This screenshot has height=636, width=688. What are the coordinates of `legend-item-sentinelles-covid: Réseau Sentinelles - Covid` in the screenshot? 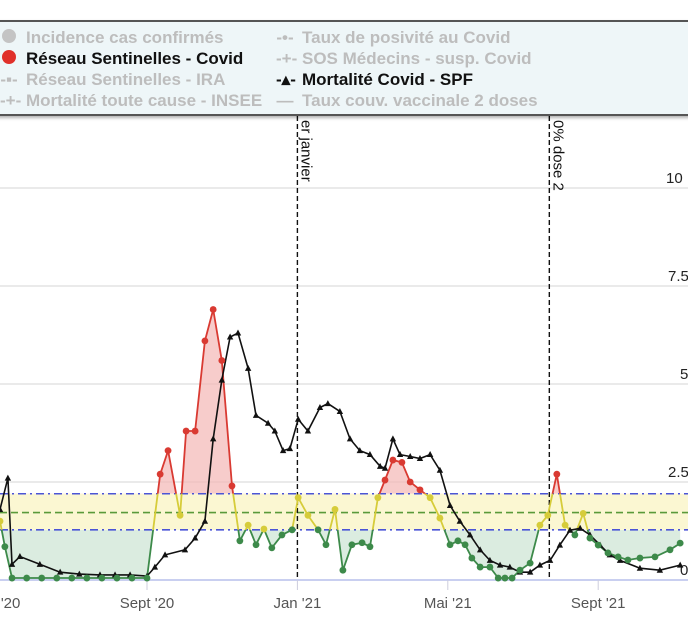 It's located at (121, 59).